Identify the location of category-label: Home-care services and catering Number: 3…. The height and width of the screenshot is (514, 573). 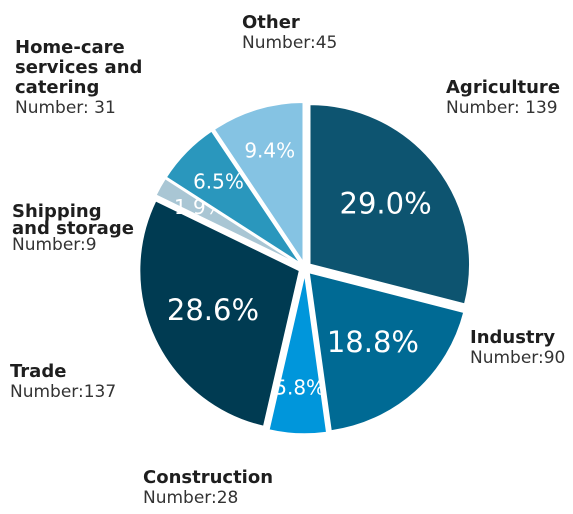
(85, 78).